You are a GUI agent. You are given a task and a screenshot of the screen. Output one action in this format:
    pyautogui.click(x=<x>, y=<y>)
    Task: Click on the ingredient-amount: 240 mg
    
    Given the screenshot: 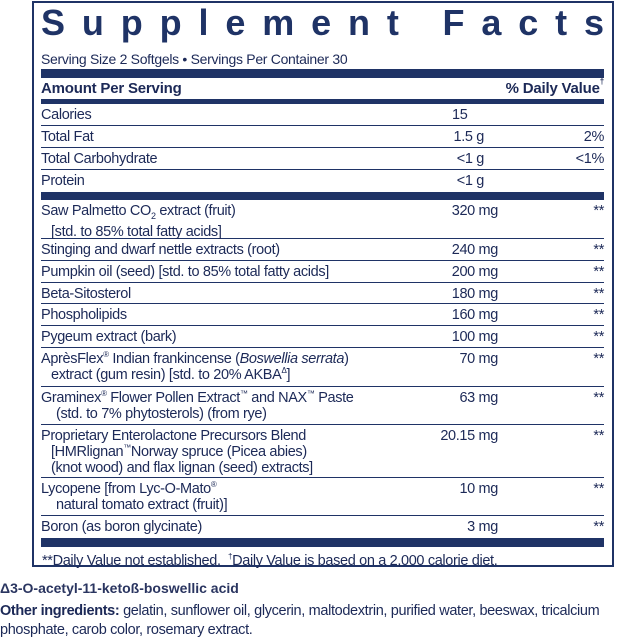 What is the action you would take?
    pyautogui.click(x=475, y=250)
    